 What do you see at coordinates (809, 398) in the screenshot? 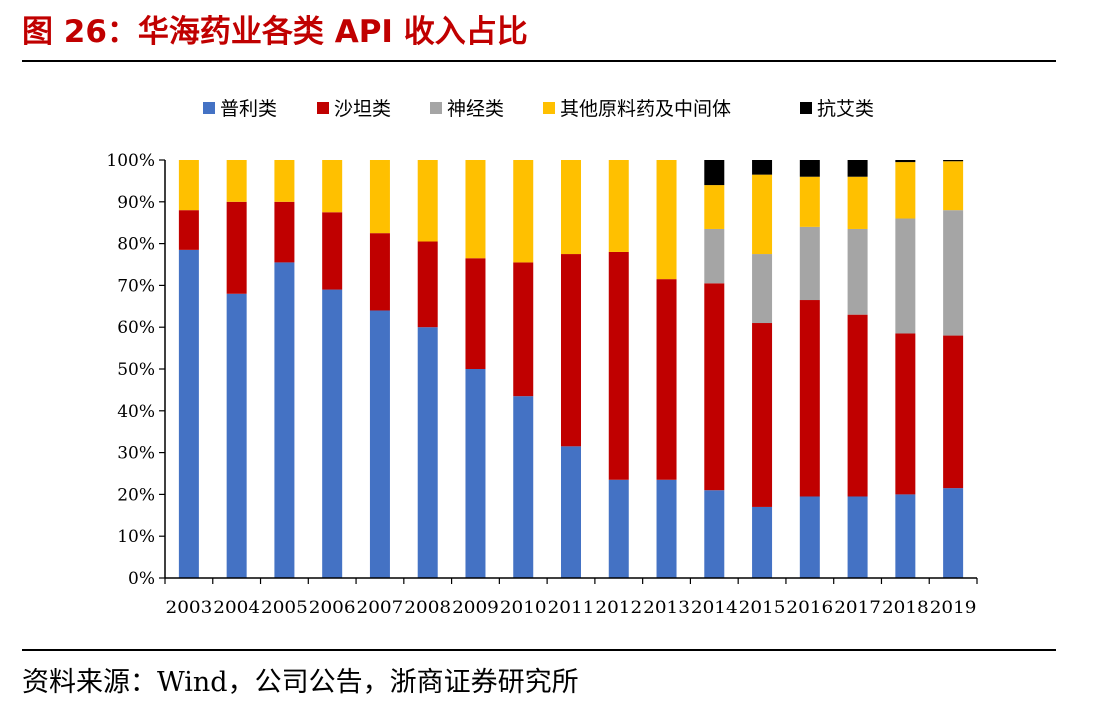
I see `bar-segment-2016-s1` at bounding box center [809, 398].